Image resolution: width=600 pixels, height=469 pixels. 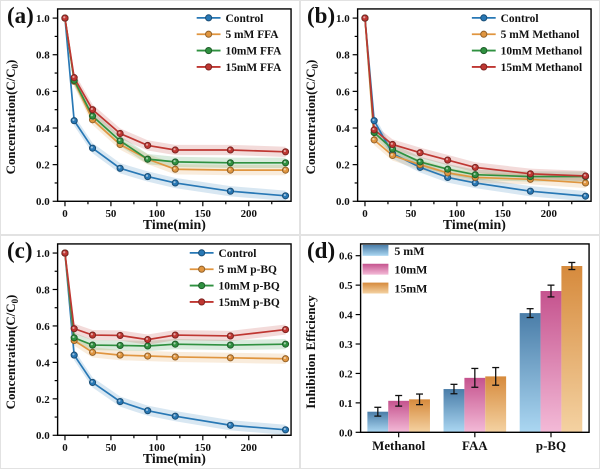 I want to click on svg-text: 10mM FFA, so click(x=253, y=52).